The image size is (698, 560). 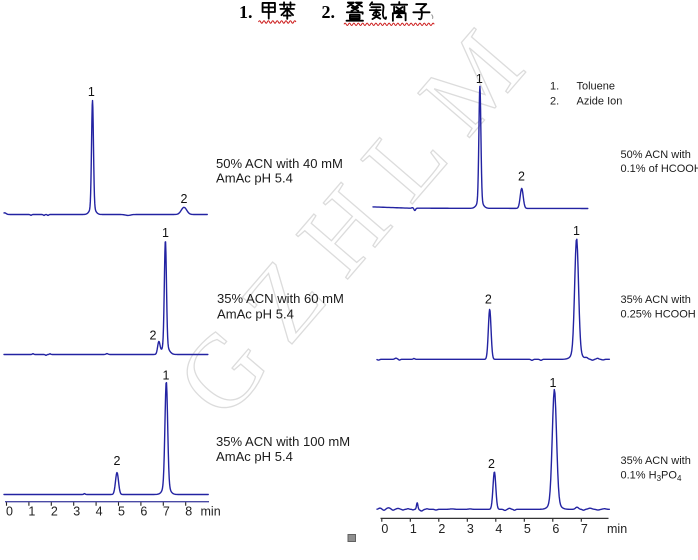 I want to click on svg-text: 0.1% of HCOOH, so click(x=659, y=169).